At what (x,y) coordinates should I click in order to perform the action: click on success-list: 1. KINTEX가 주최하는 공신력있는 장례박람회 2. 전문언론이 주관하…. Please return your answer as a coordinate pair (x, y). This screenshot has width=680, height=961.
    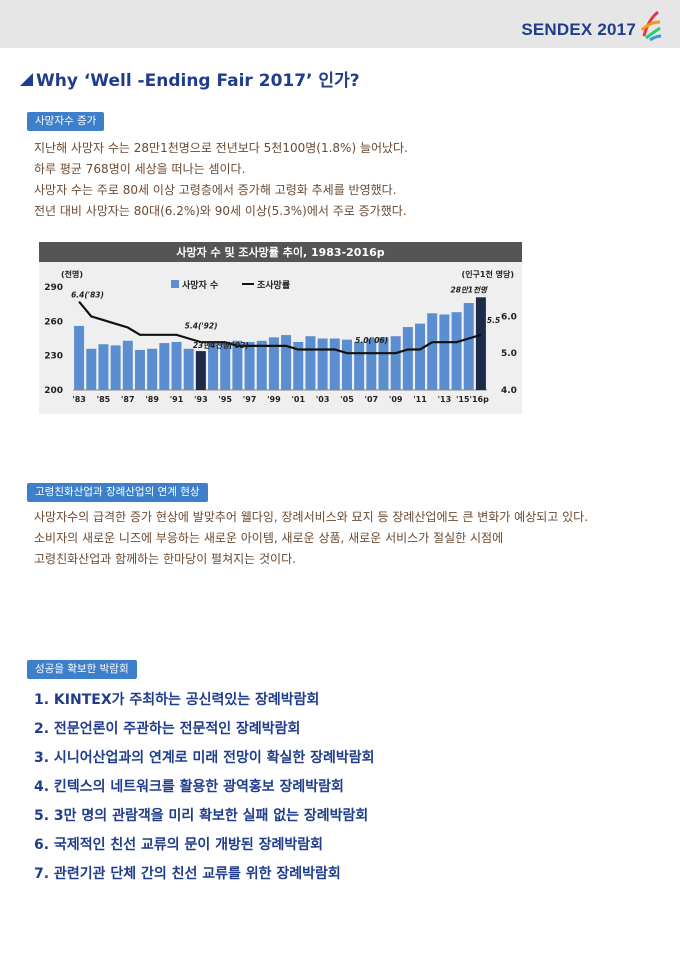
    Looking at the image, I should click on (204, 787).